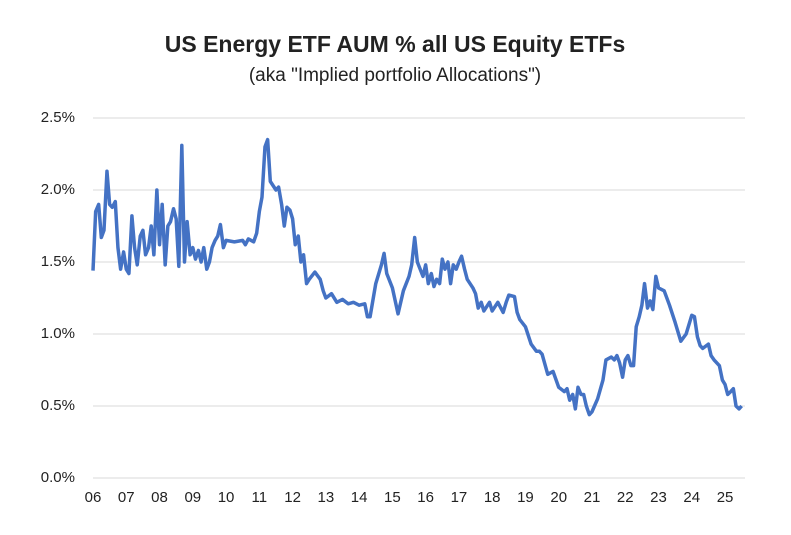 The width and height of the screenshot is (791, 535). Describe the element at coordinates (425, 497) in the screenshot. I see `x-tick-label: 16` at that location.